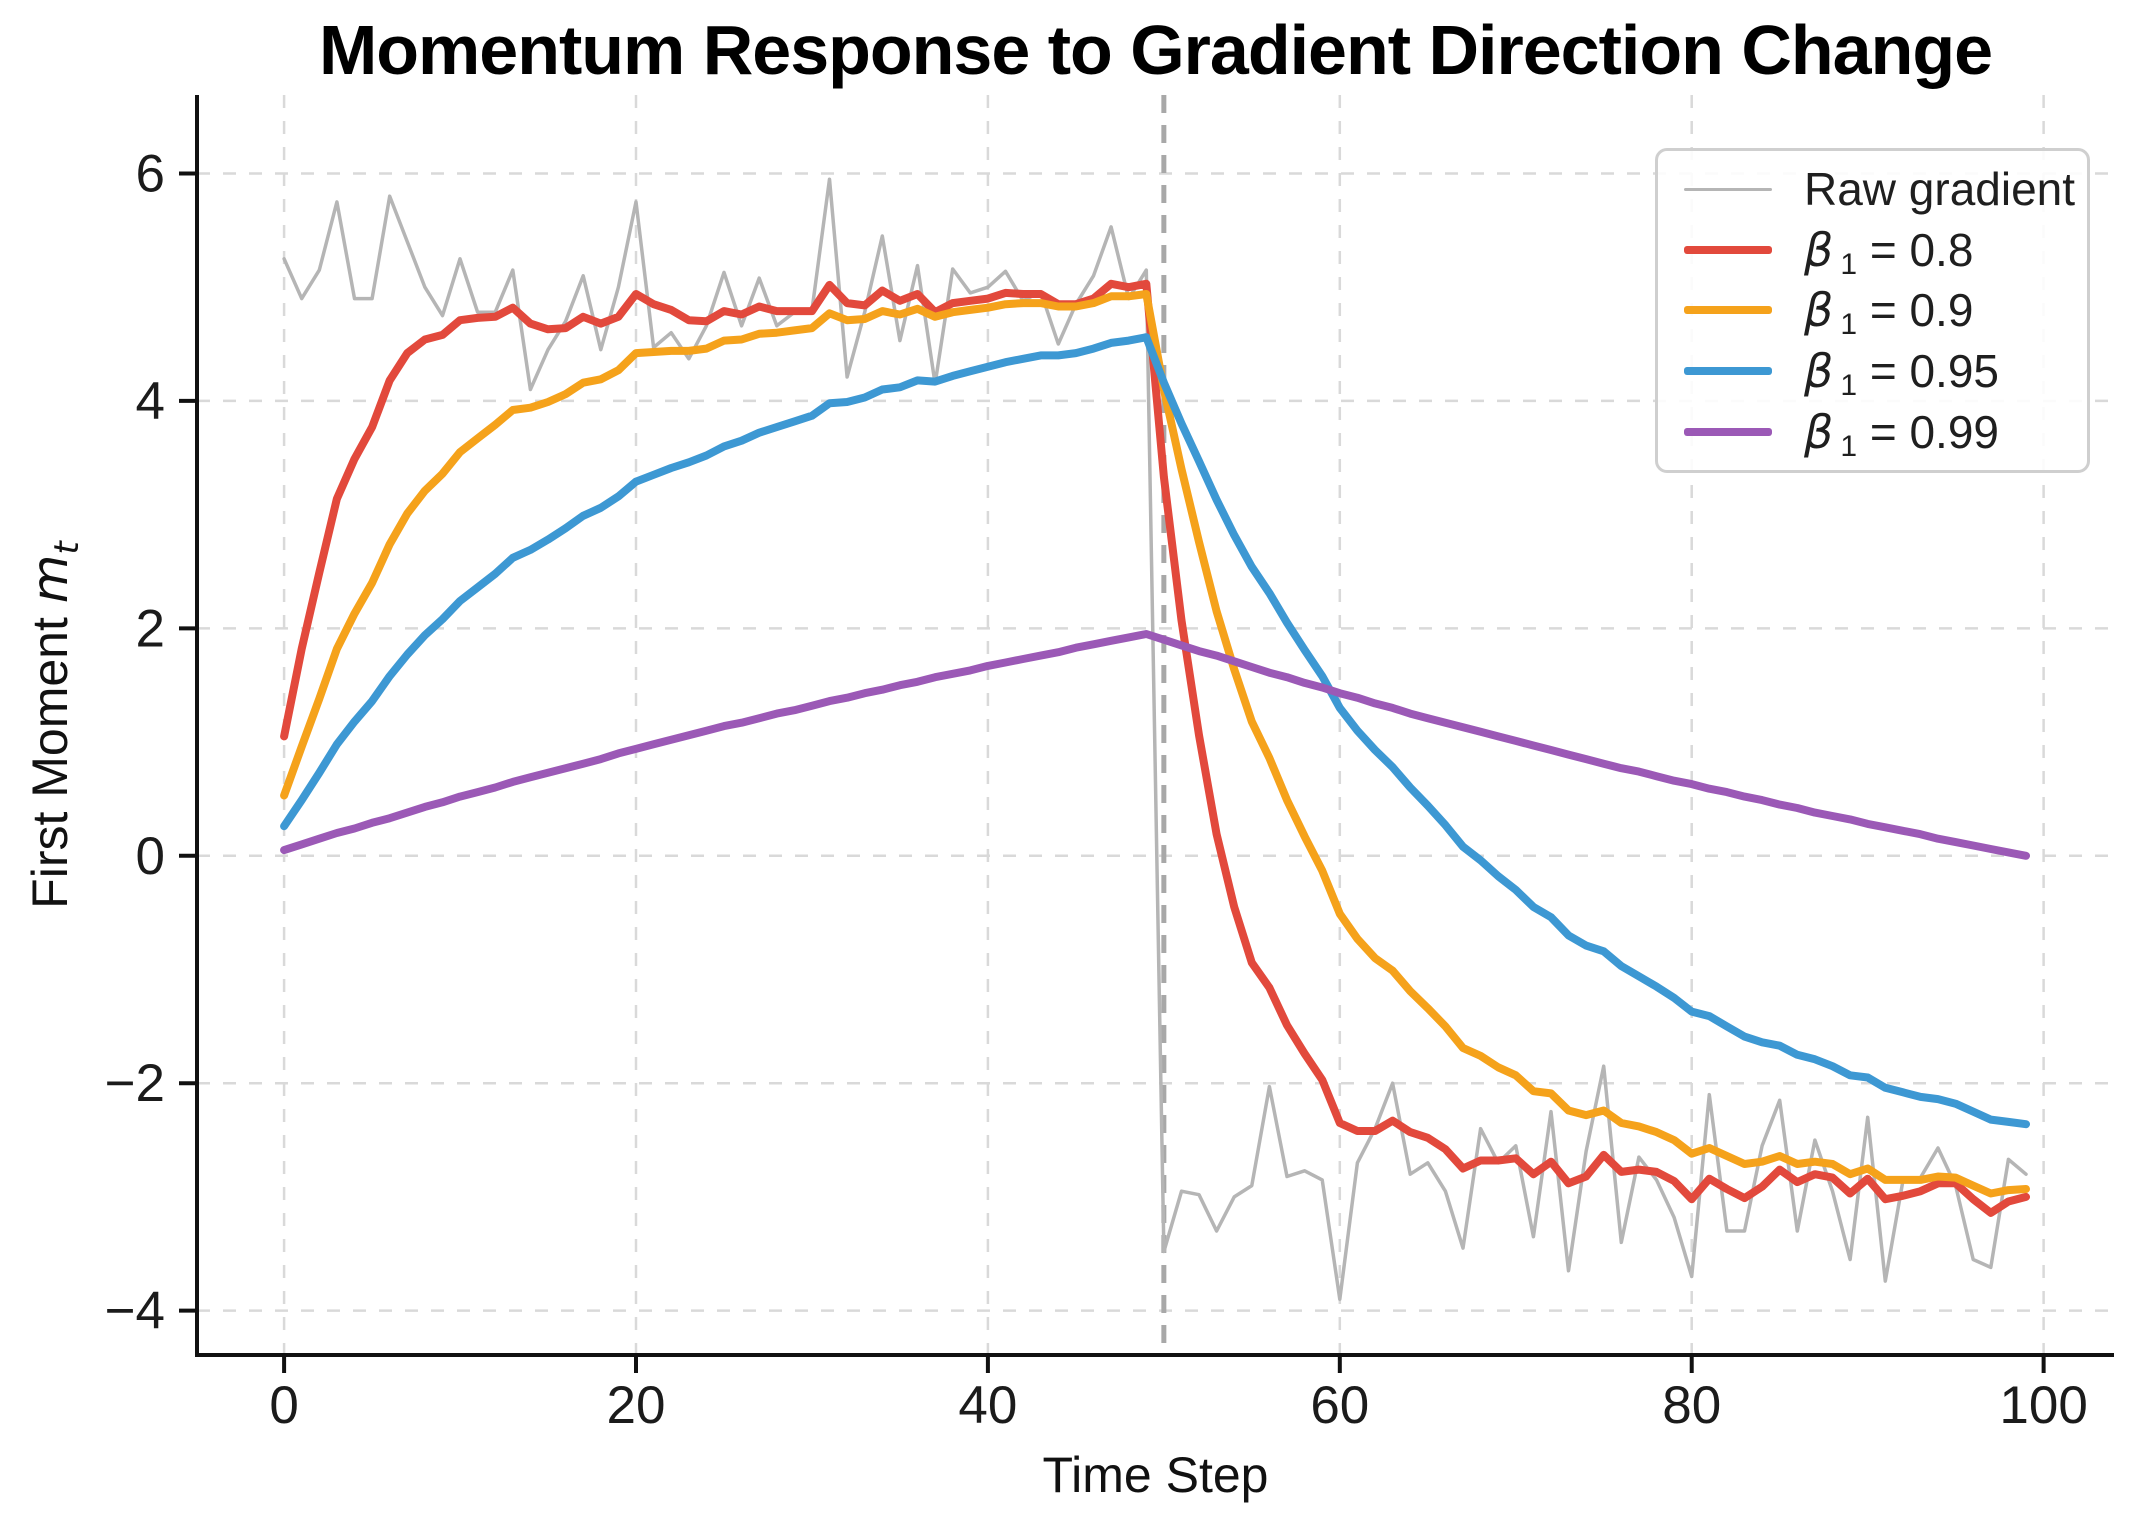  Describe the element at coordinates (1940, 189) in the screenshot. I see `legend-label-raw: Raw gradient` at that location.